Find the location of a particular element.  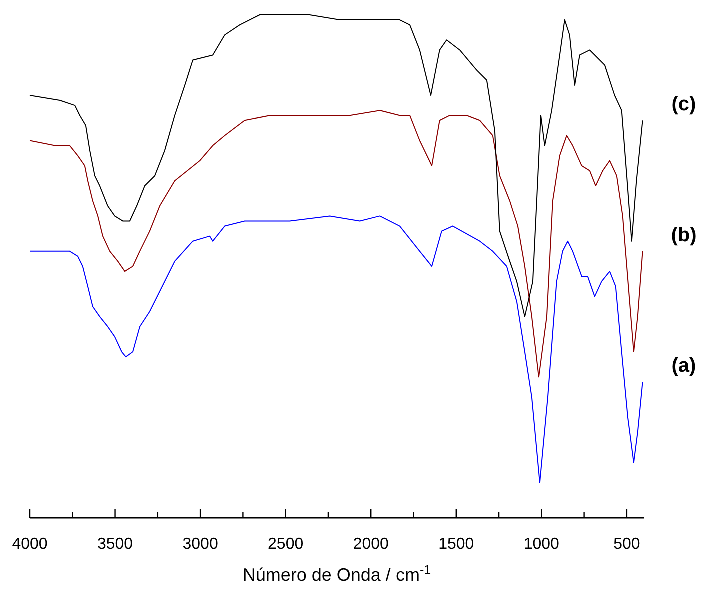

x-axis-title: Número de Onda / cm$^{-1}$ is located at coordinates (337, 574).